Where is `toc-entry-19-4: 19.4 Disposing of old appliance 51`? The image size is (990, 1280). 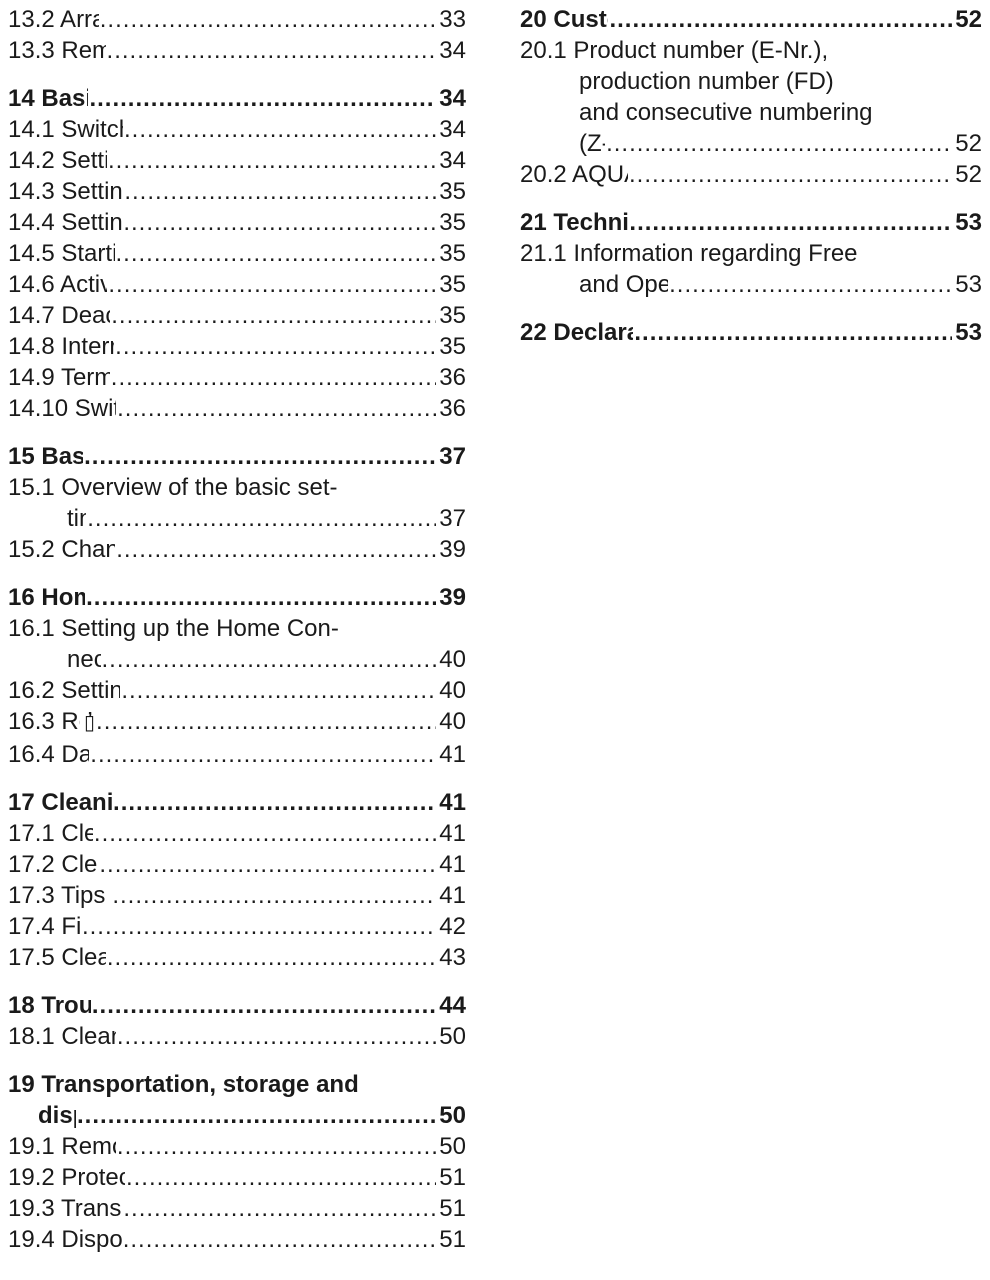 toc-entry-19-4: 19.4 Disposing of old appliance 51 is located at coordinates (237, 1239).